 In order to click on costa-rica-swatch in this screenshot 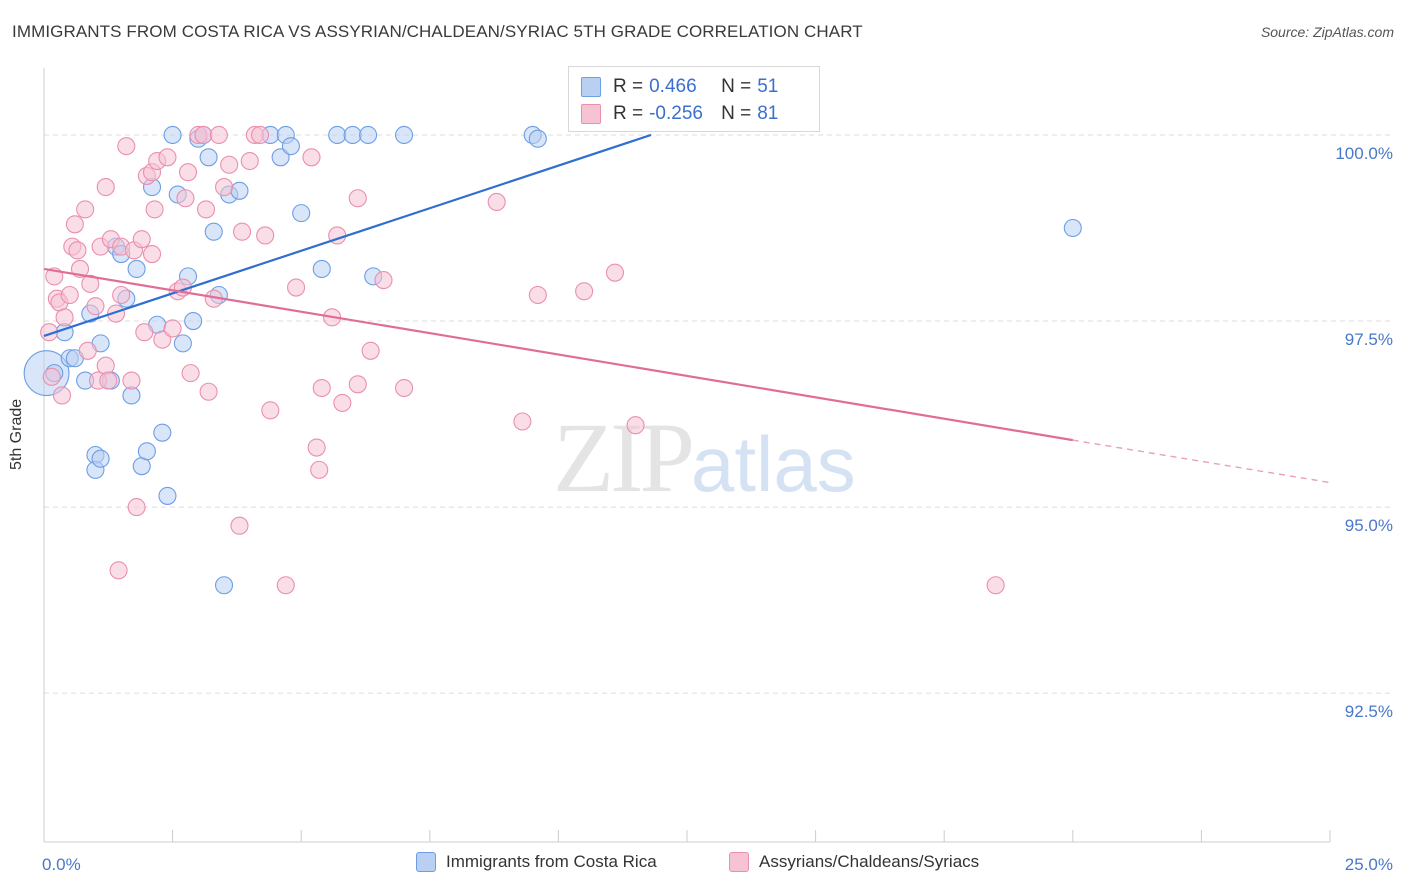, I will do `click(591, 87)`.